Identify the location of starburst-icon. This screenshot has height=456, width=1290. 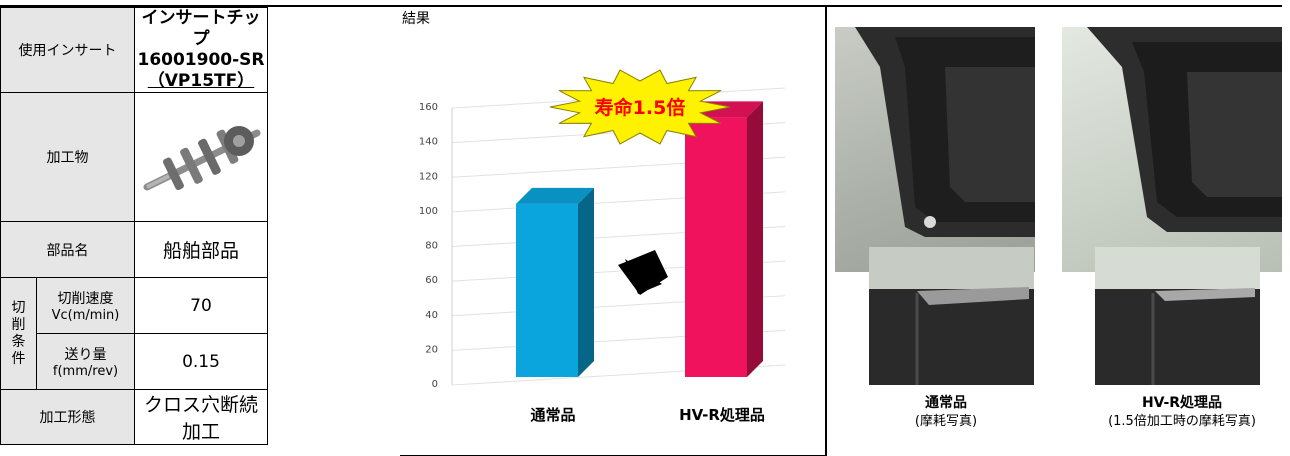
(640, 107).